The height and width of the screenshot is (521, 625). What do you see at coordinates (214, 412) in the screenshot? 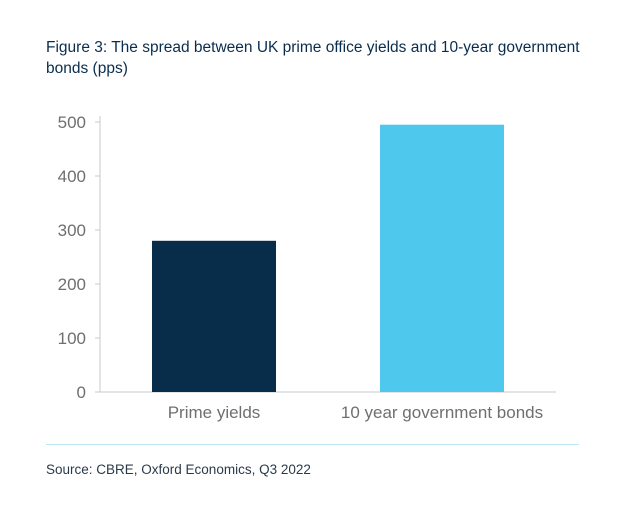
I see `x-category-label: Prime yields` at bounding box center [214, 412].